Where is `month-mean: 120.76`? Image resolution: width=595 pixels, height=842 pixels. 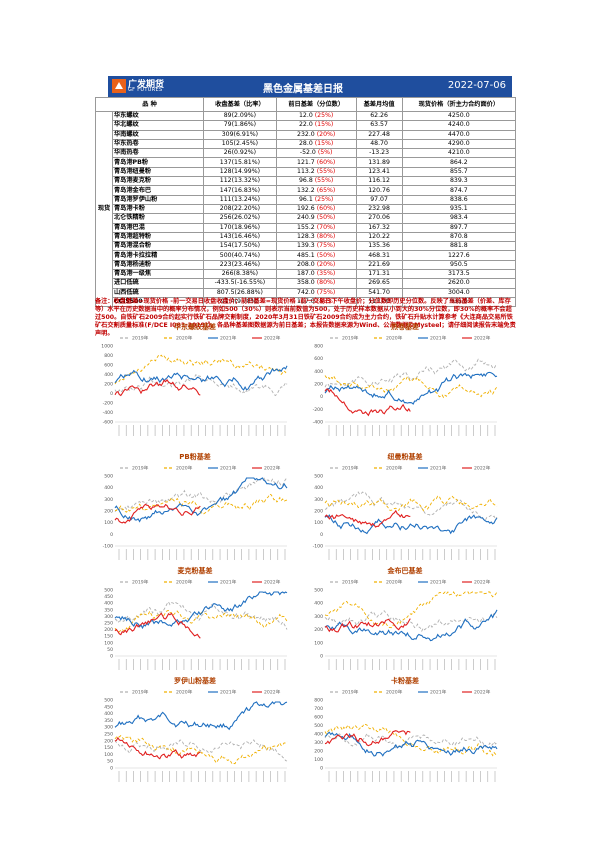 month-mean: 120.76 is located at coordinates (379, 190).